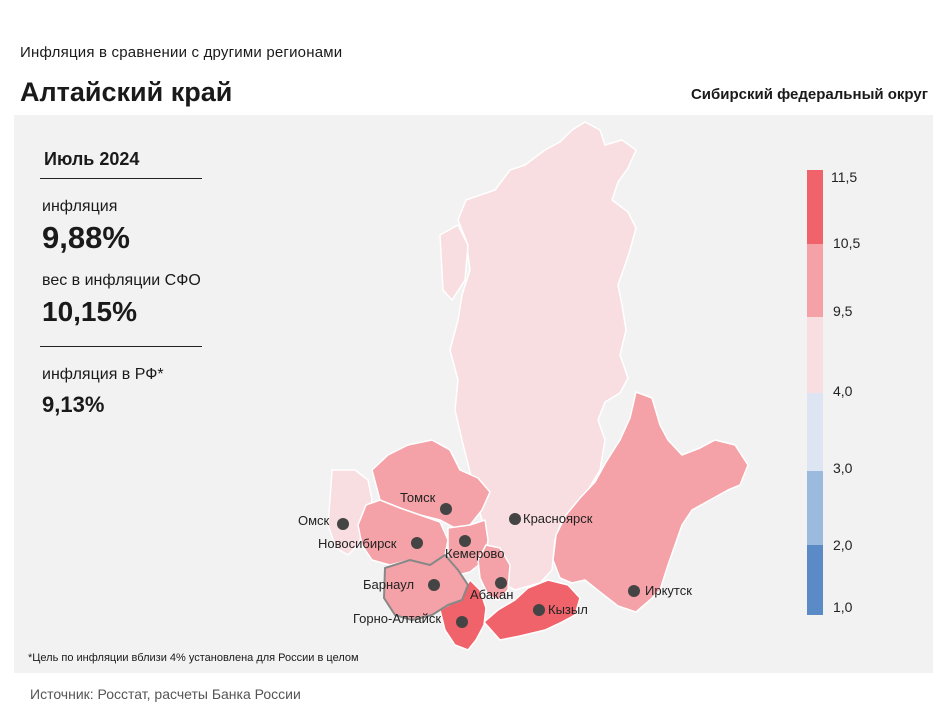  Describe the element at coordinates (103, 374) in the screenshot. I see `rf-inflation-label: инфляция в РФ*` at that location.